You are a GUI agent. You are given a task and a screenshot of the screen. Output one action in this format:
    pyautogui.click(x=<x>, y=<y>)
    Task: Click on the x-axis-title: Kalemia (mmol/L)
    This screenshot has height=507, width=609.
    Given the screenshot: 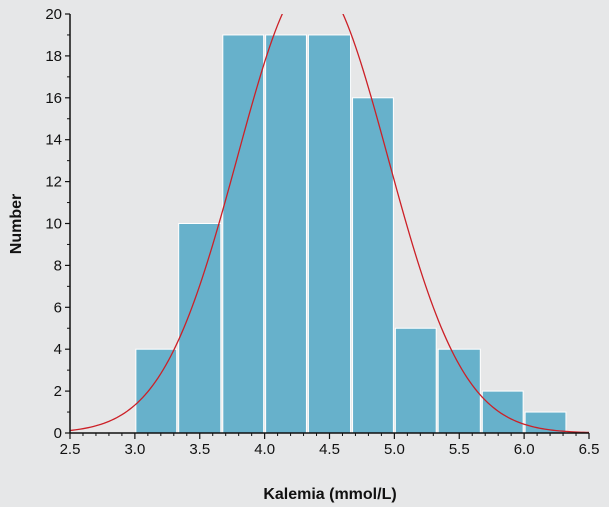 What is the action you would take?
    pyautogui.click(x=329, y=494)
    